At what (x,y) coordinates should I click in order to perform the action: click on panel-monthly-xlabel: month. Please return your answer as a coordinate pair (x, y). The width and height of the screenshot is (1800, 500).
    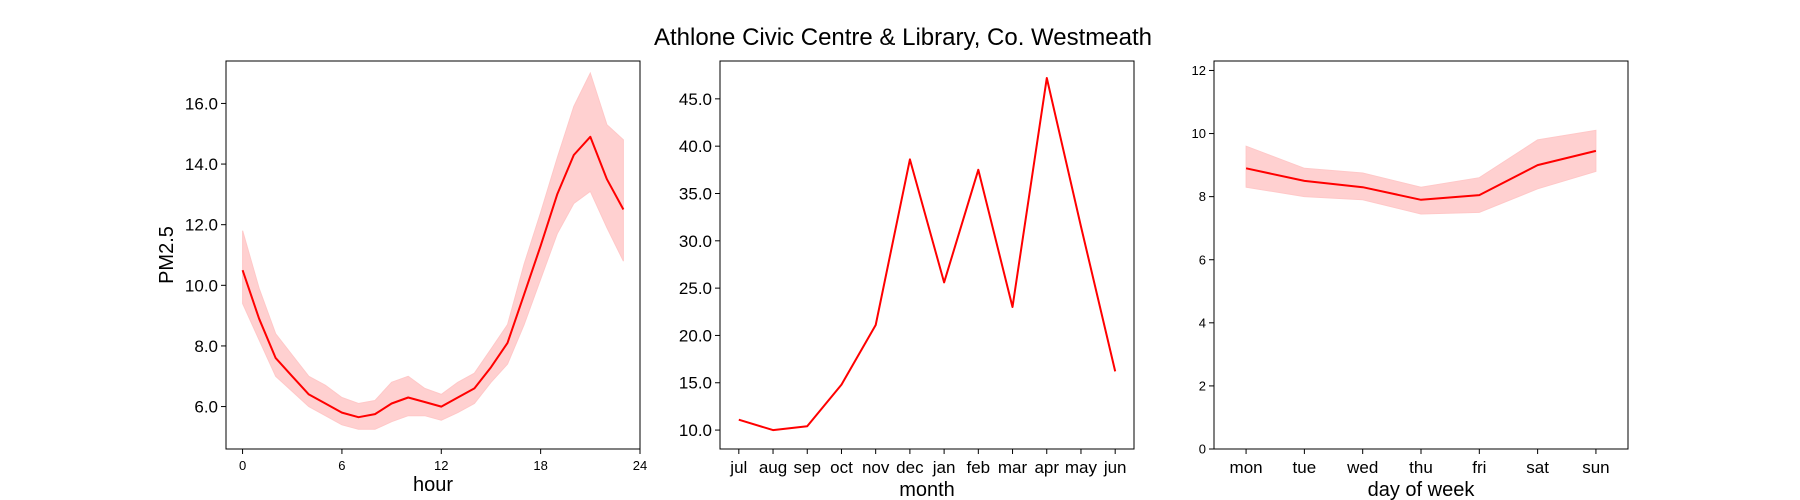
    Looking at the image, I should click on (927, 489).